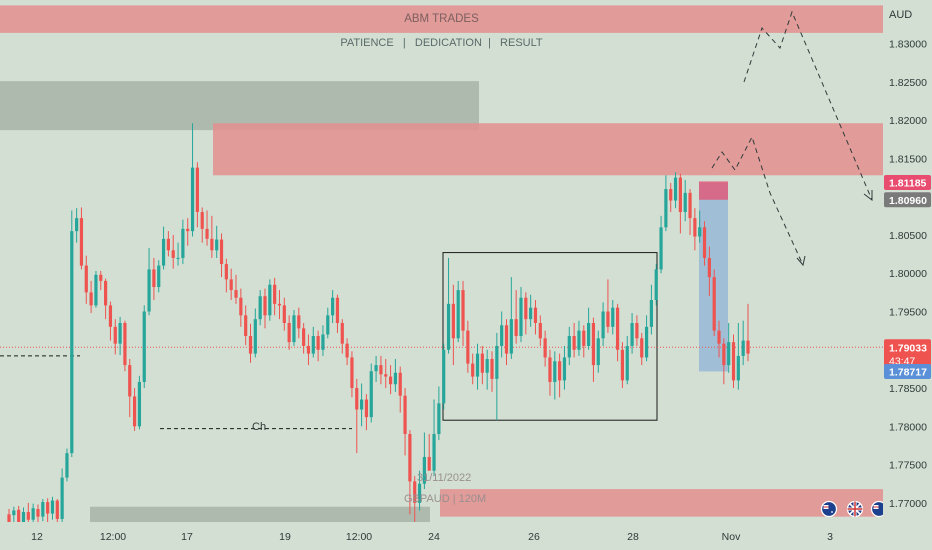 The image size is (932, 550). I want to click on flag-icons, so click(854, 509).